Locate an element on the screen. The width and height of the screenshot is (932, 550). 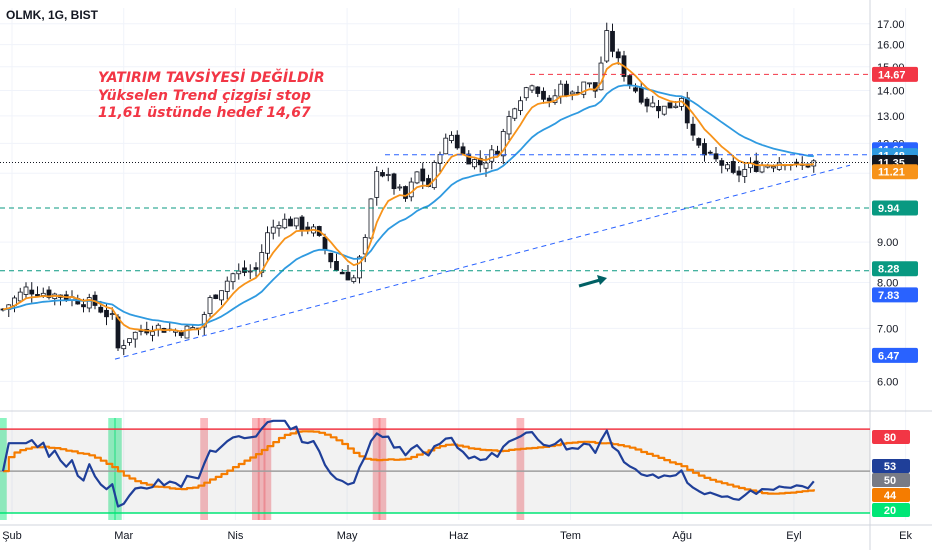
price-tick-label: 14.00 is located at coordinates (891, 91).